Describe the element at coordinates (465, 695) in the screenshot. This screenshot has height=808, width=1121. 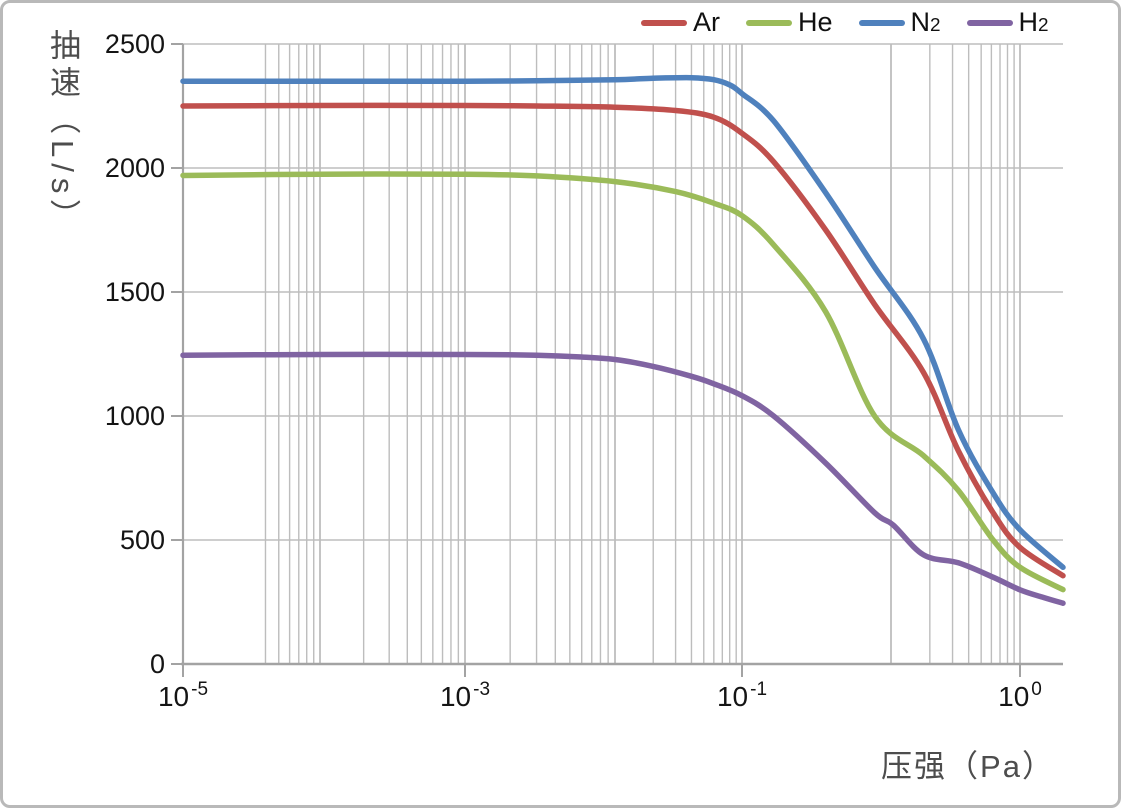
I see `x-tick-label-10e-3: 10 -3` at that location.